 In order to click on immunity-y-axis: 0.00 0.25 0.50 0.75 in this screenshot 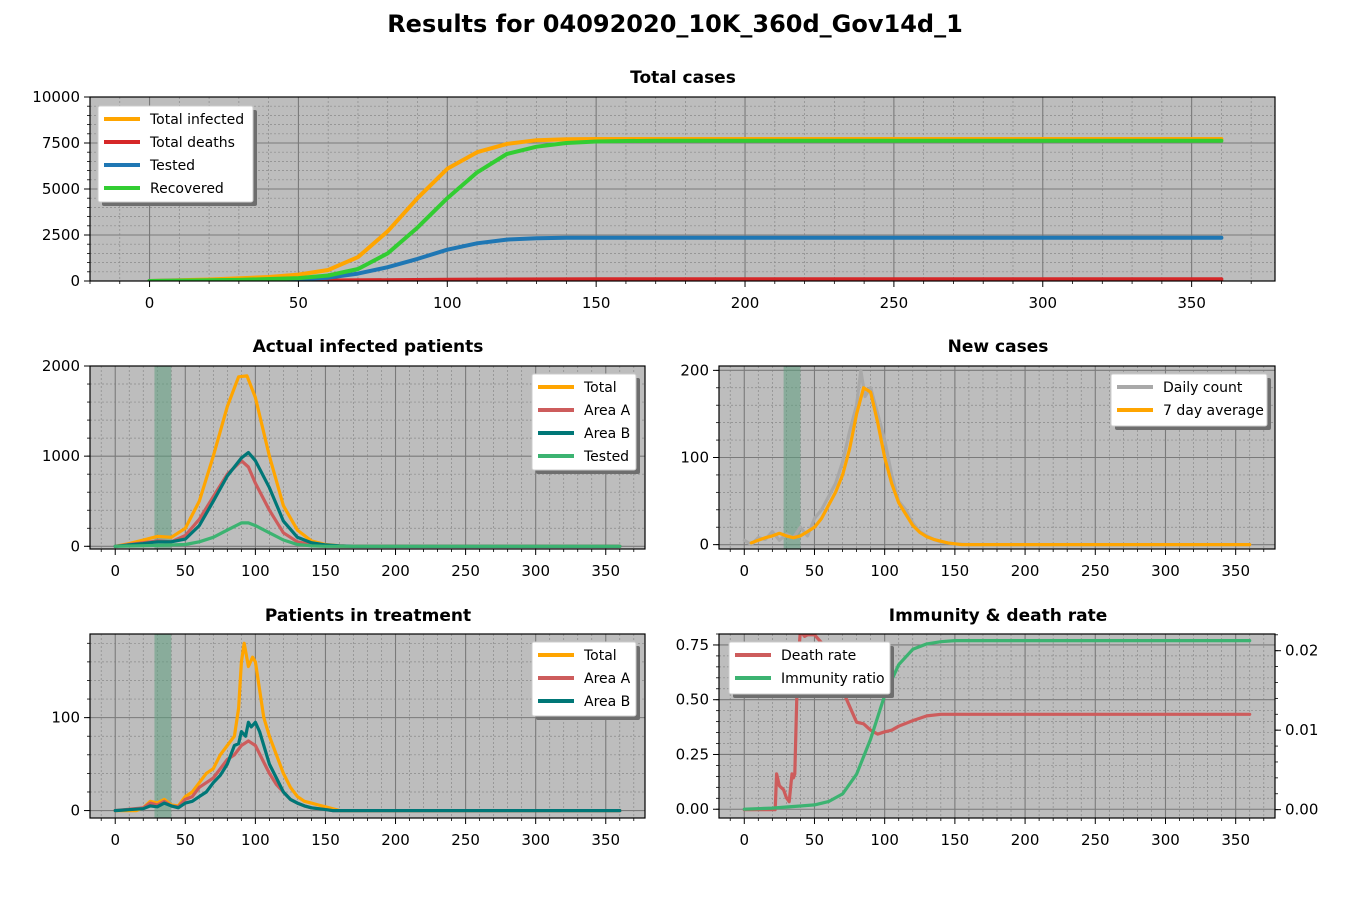, I will do `click(697, 725)`.